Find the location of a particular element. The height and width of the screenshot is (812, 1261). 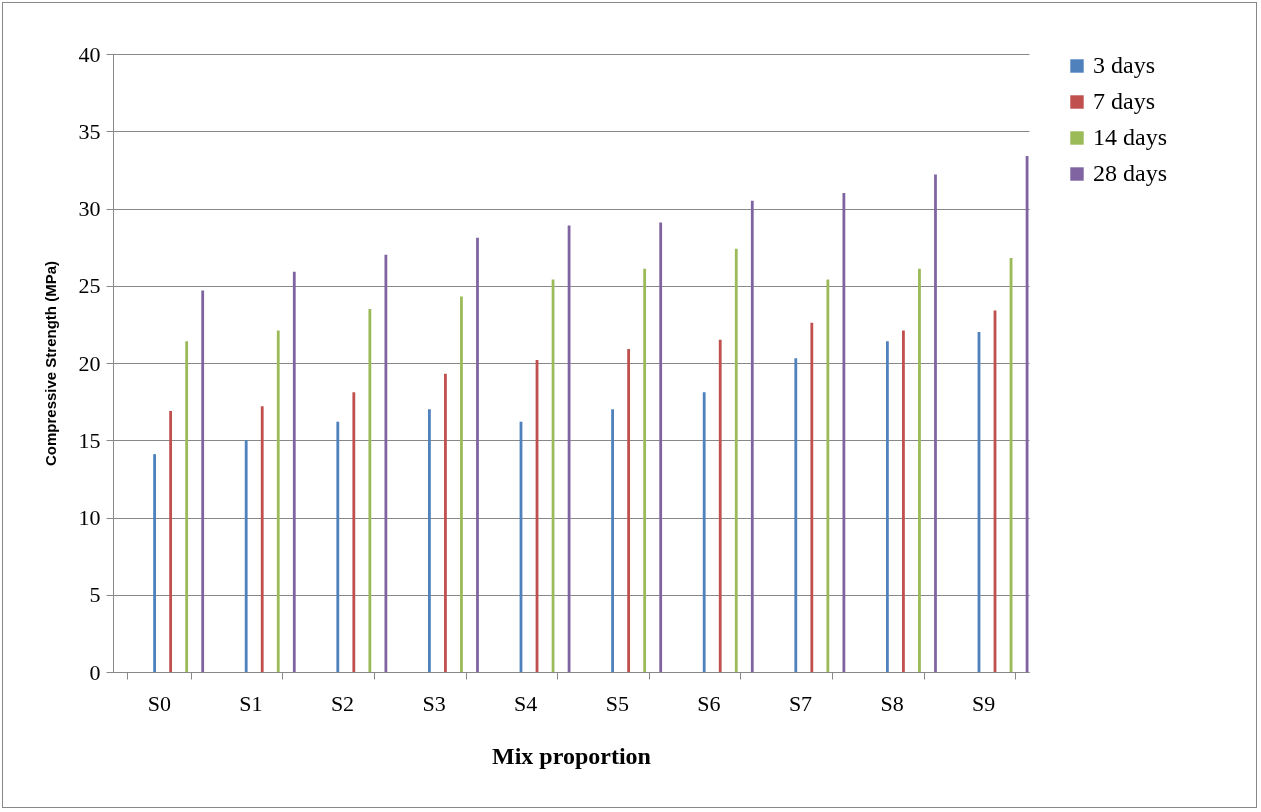

y-tick-label: 20 is located at coordinates (89, 363).